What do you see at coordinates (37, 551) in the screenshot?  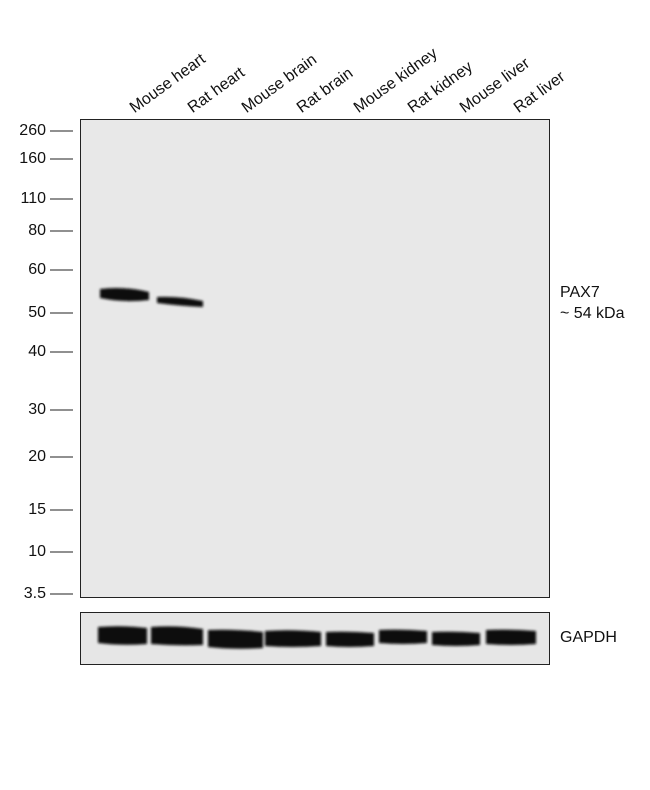 I see `marker-label: 10` at bounding box center [37, 551].